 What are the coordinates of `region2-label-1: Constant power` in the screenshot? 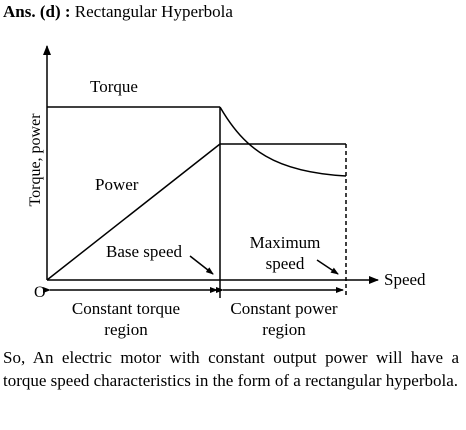 It's located at (284, 308).